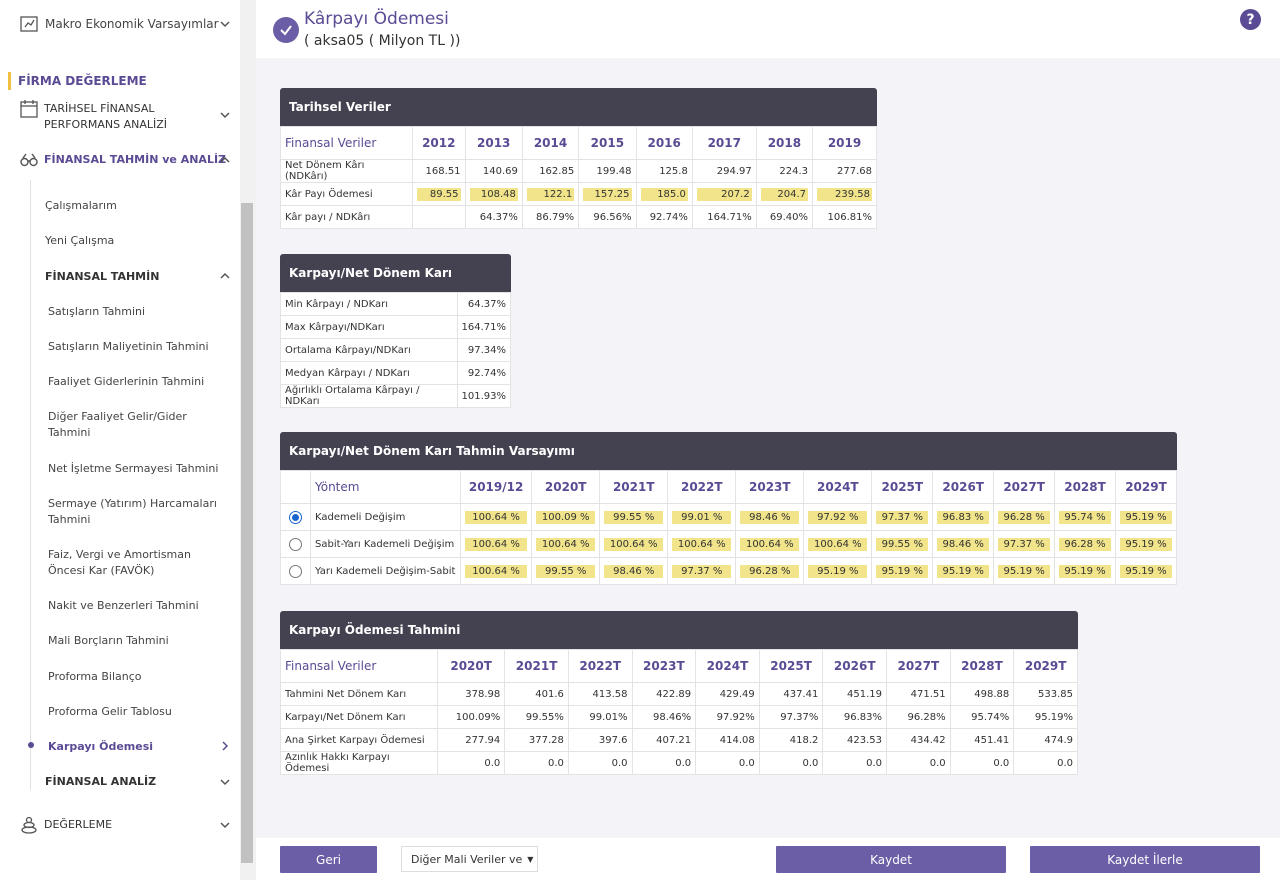 Image resolution: width=1280 pixels, height=880 pixels. Describe the element at coordinates (727, 666) in the screenshot. I see `col-header: 2024T` at that location.